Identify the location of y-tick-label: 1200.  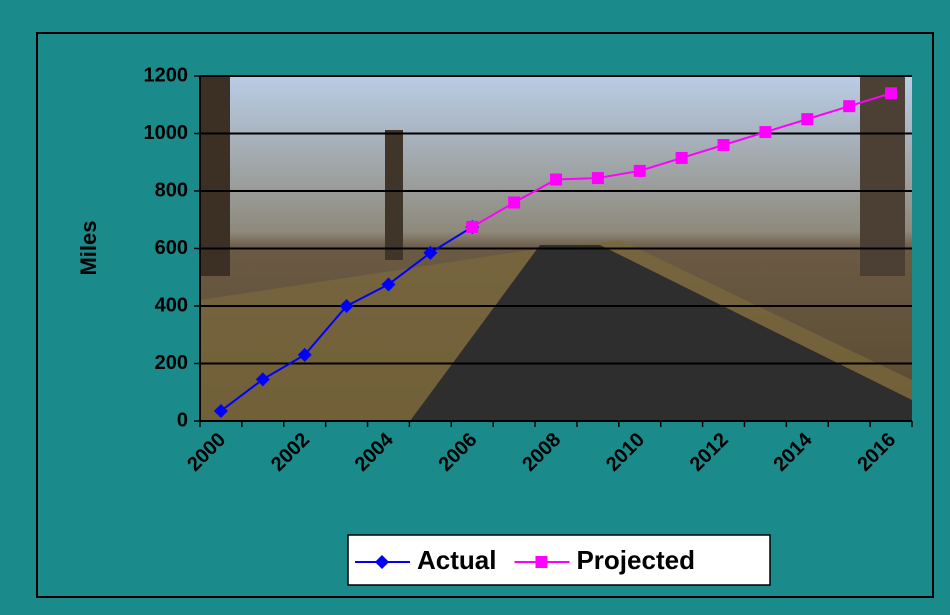
(166, 75).